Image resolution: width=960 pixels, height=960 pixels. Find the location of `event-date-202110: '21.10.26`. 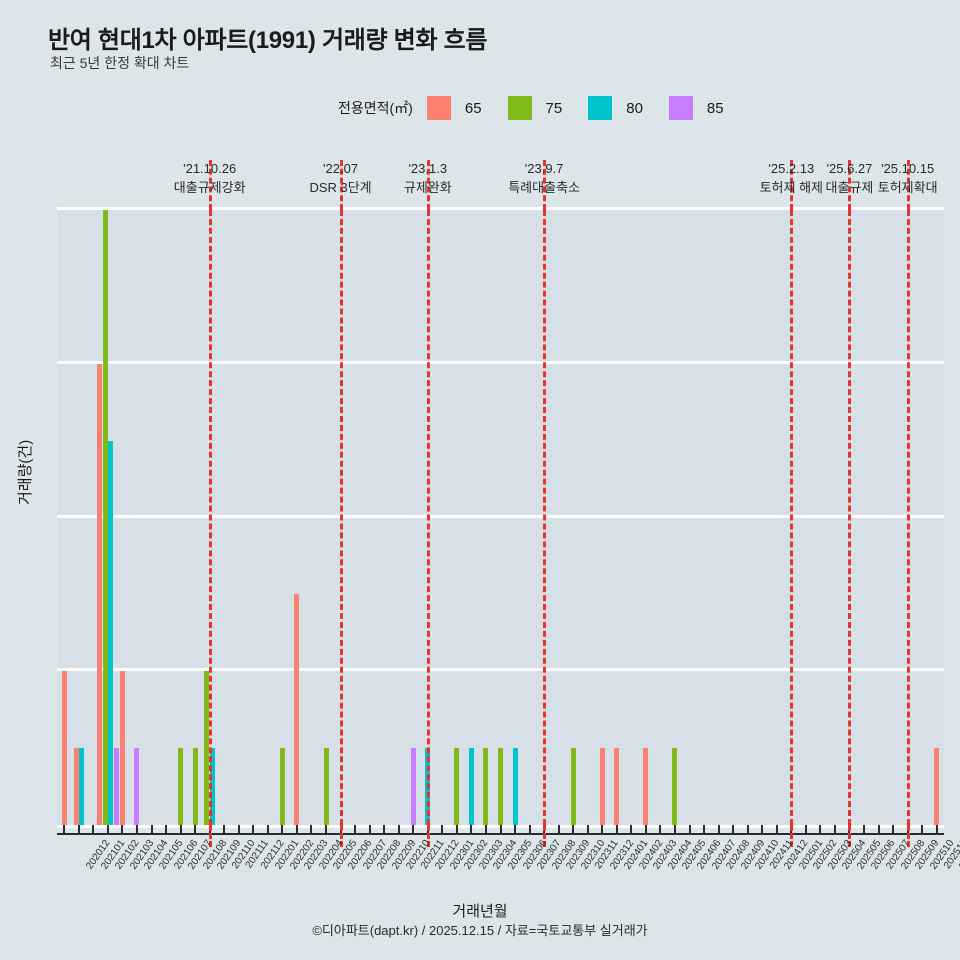

event-date-202110: '21.10.26 is located at coordinates (210, 168).